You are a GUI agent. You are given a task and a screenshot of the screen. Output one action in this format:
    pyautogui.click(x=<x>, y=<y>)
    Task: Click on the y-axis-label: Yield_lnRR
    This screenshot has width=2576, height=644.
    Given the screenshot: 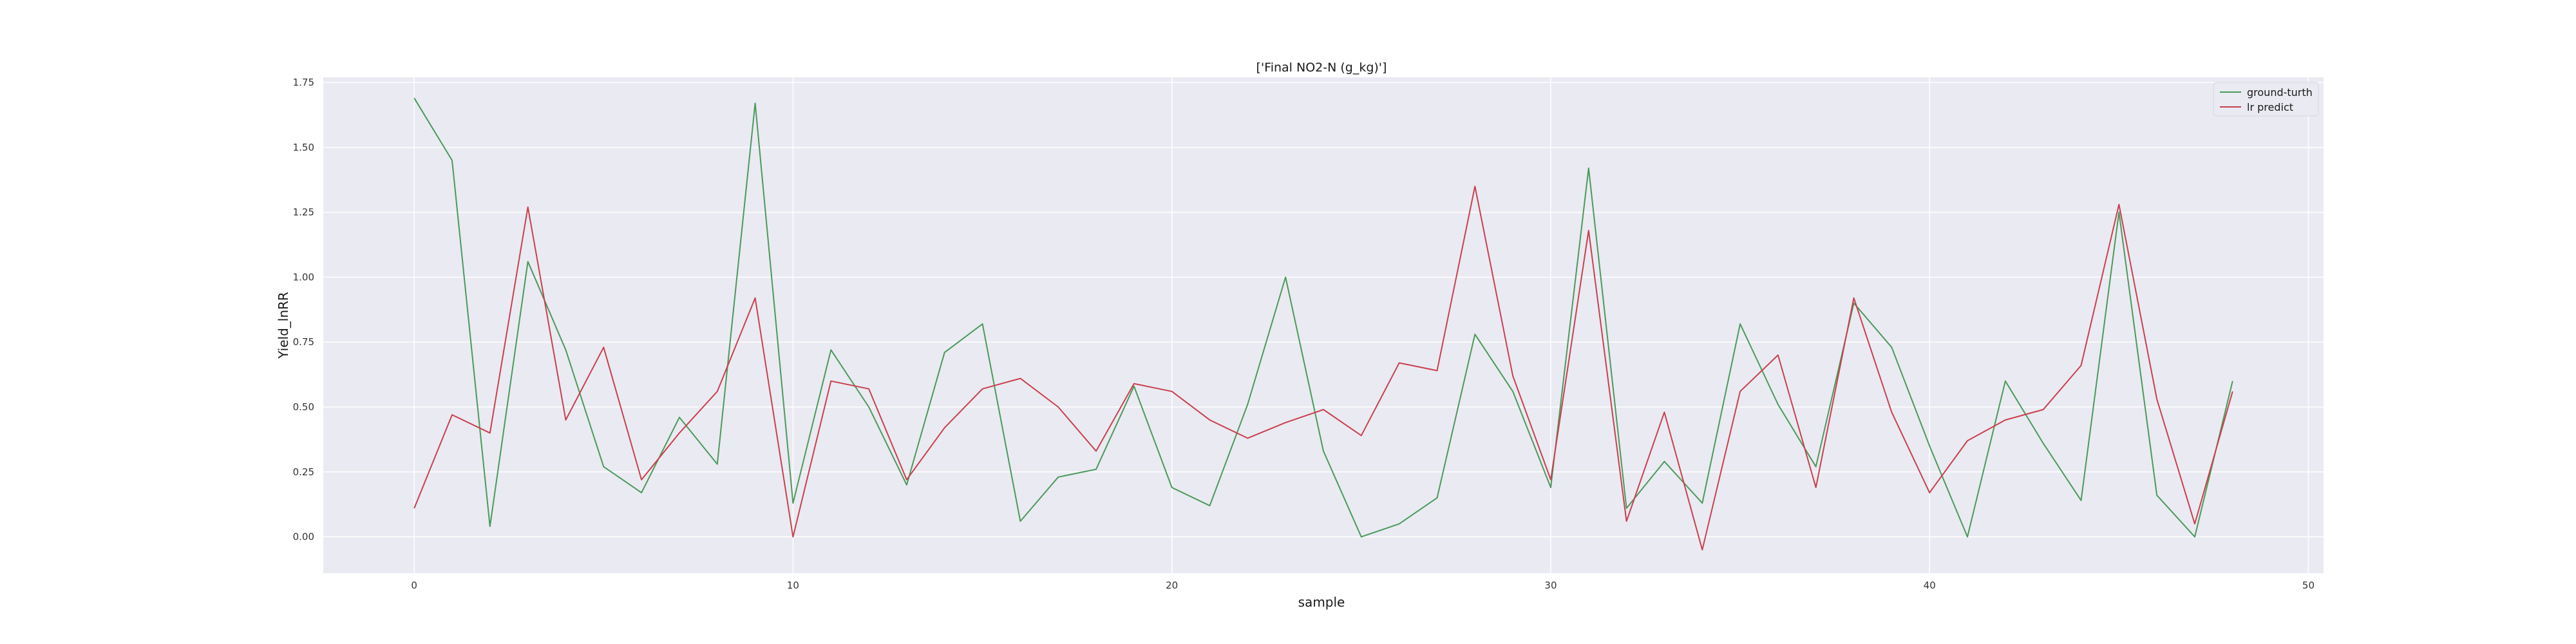 What is the action you would take?
    pyautogui.click(x=283, y=326)
    